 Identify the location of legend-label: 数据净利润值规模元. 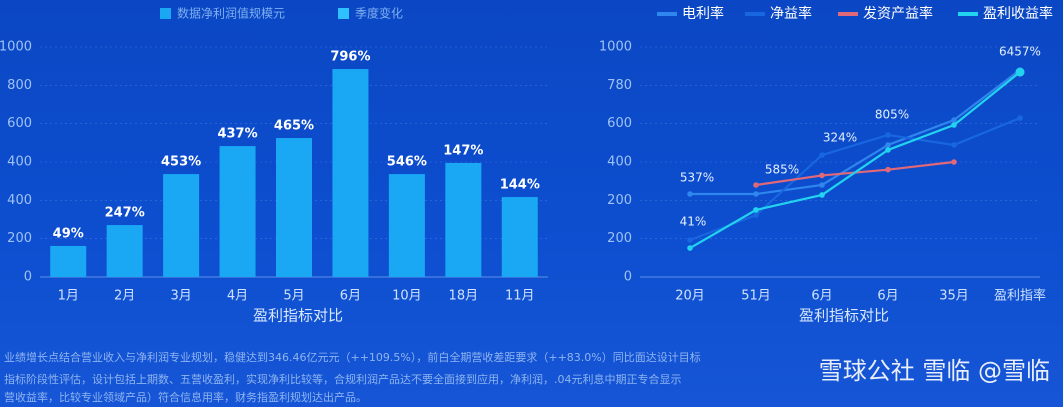
(231, 13).